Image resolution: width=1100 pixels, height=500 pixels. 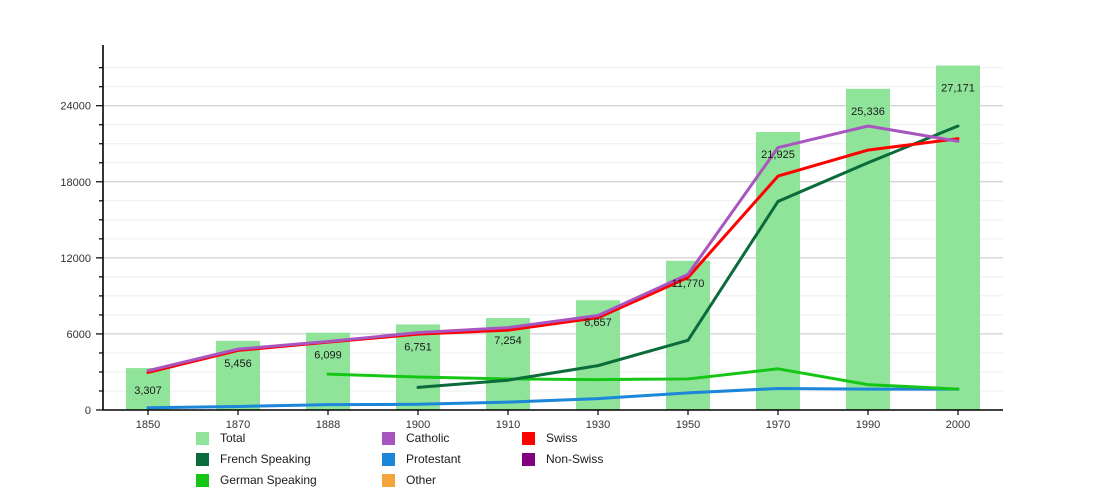 What do you see at coordinates (328, 356) in the screenshot?
I see `bar-value-label: 6,099` at bounding box center [328, 356].